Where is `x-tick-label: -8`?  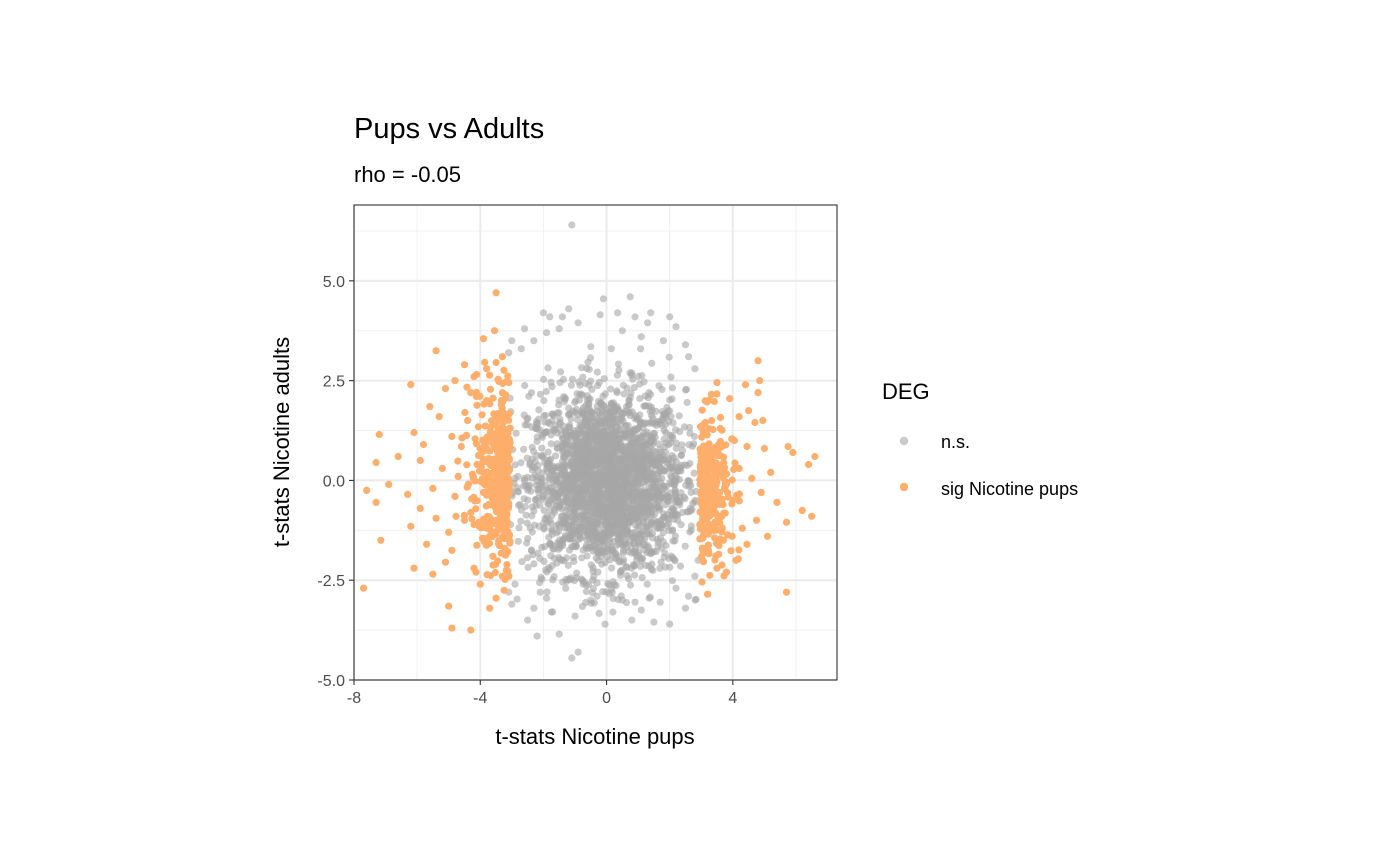
x-tick-label: -8 is located at coordinates (354, 698).